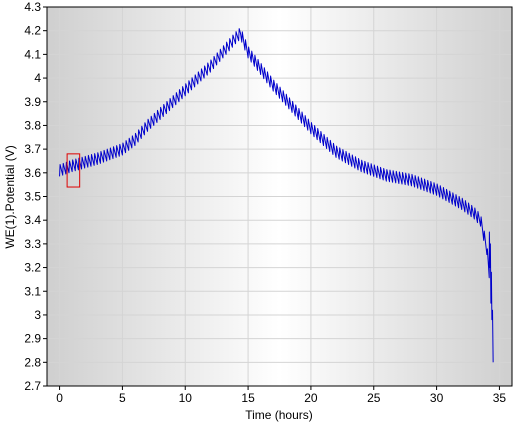 Image resolution: width=519 pixels, height=428 pixels. I want to click on y-tick-label: 3.7, so click(32, 149).